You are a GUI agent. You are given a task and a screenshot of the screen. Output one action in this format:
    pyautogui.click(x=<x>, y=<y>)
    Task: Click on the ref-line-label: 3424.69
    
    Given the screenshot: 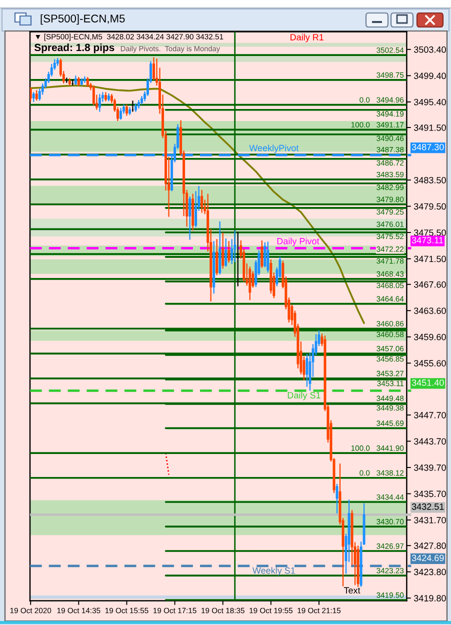 What is the action you would take?
    pyautogui.click(x=428, y=558)
    